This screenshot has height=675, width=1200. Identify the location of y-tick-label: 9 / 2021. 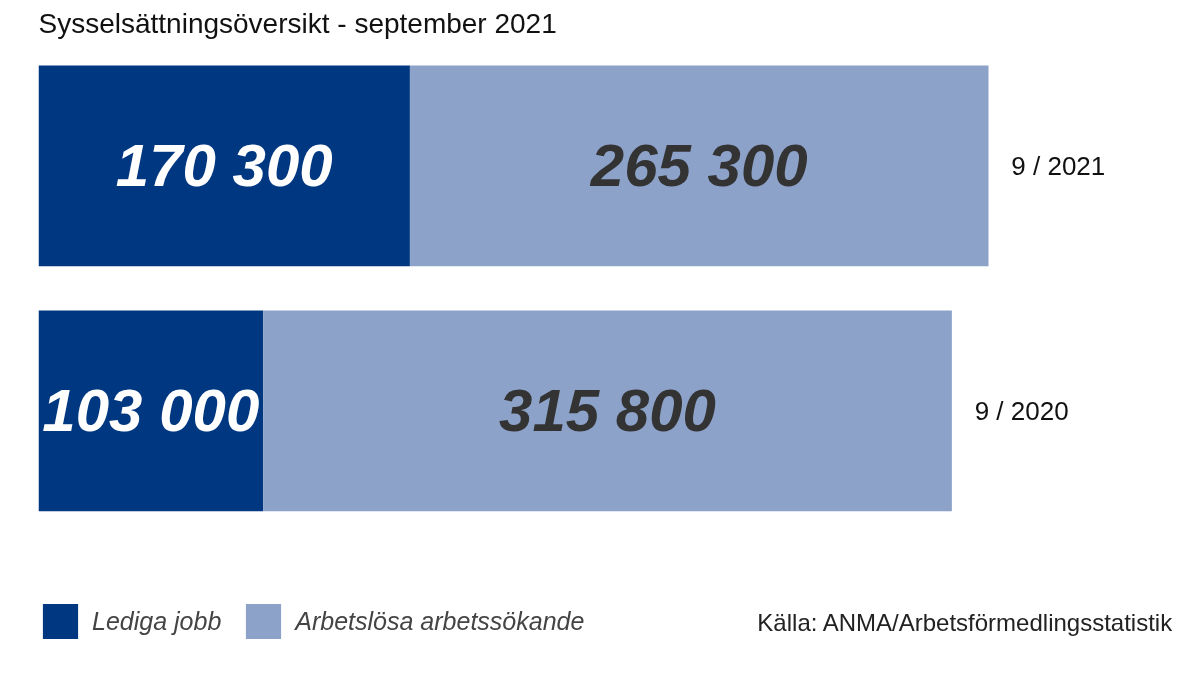
(1058, 165).